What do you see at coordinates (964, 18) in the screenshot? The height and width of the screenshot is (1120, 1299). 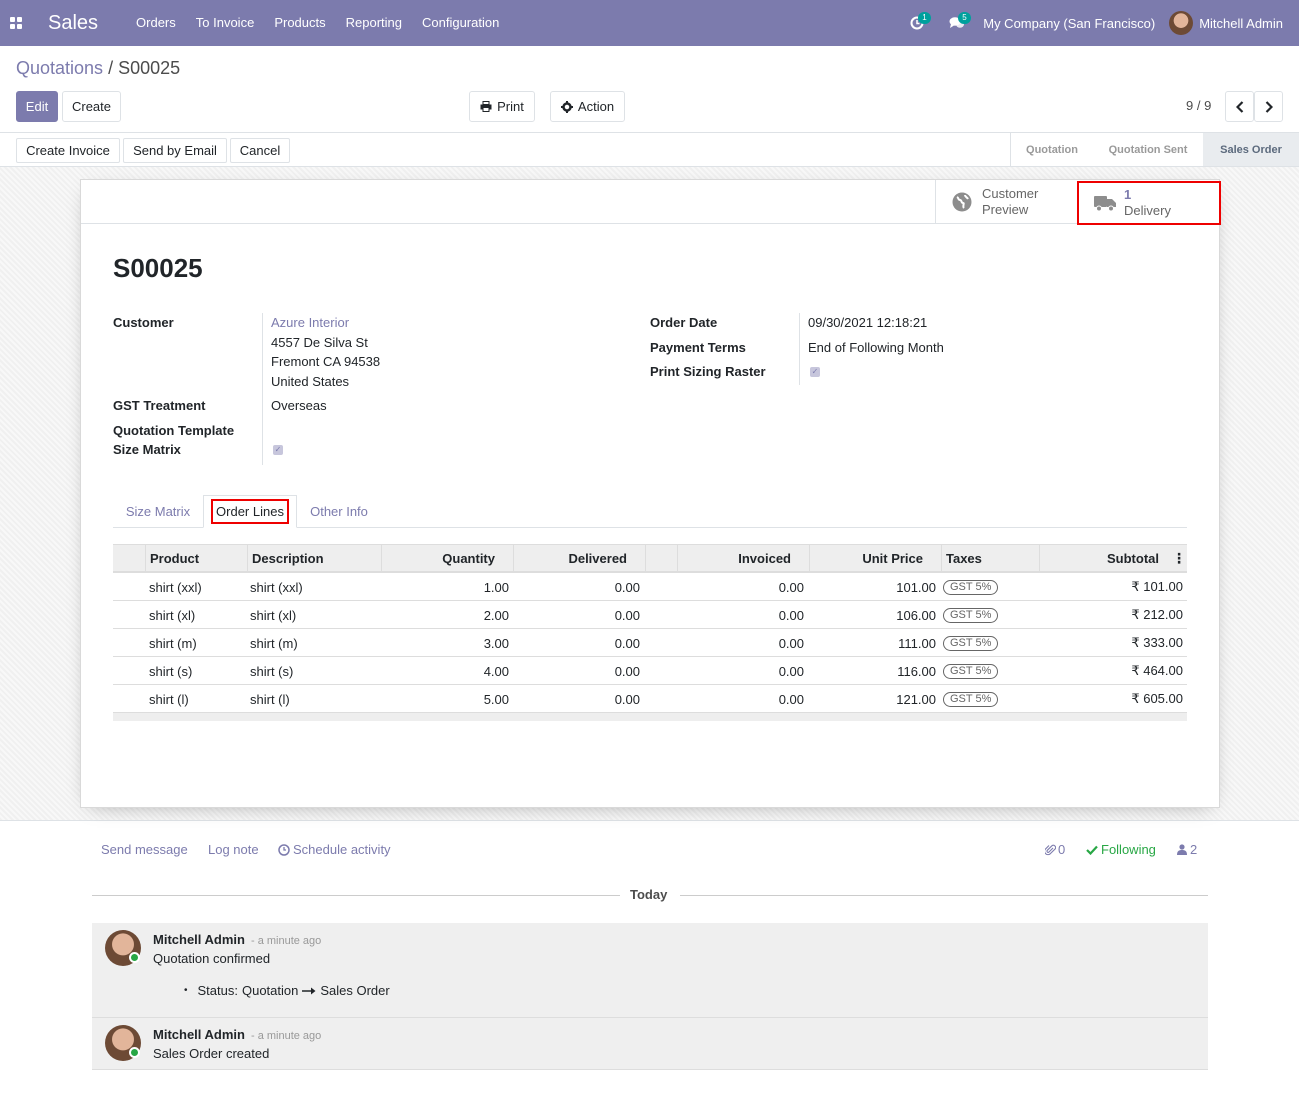 I see `message-count-badge: 5` at bounding box center [964, 18].